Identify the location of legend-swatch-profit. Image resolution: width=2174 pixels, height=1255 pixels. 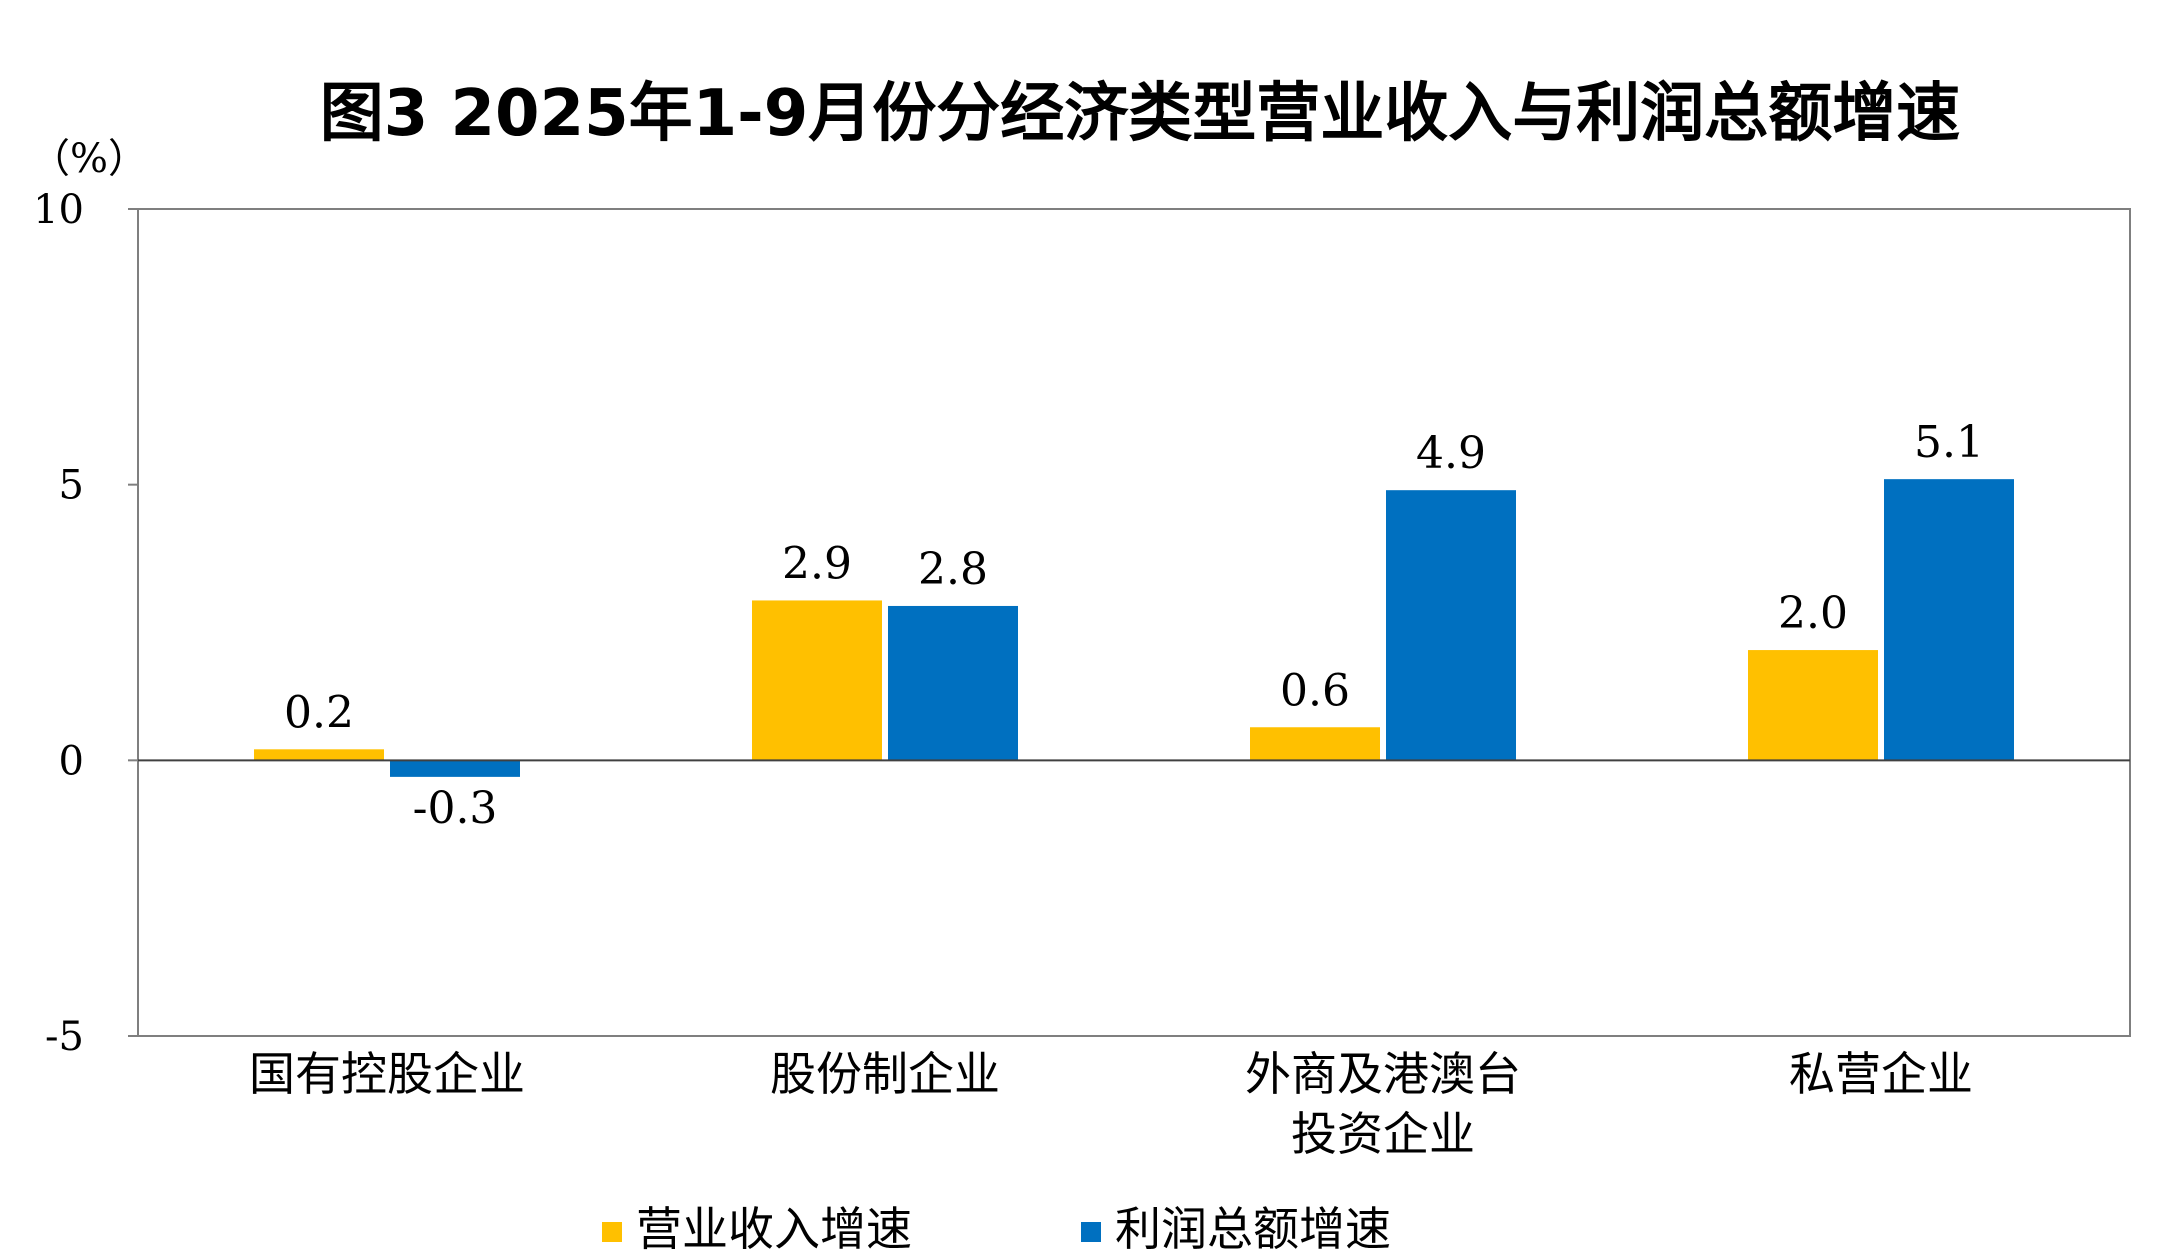
(1091, 1232).